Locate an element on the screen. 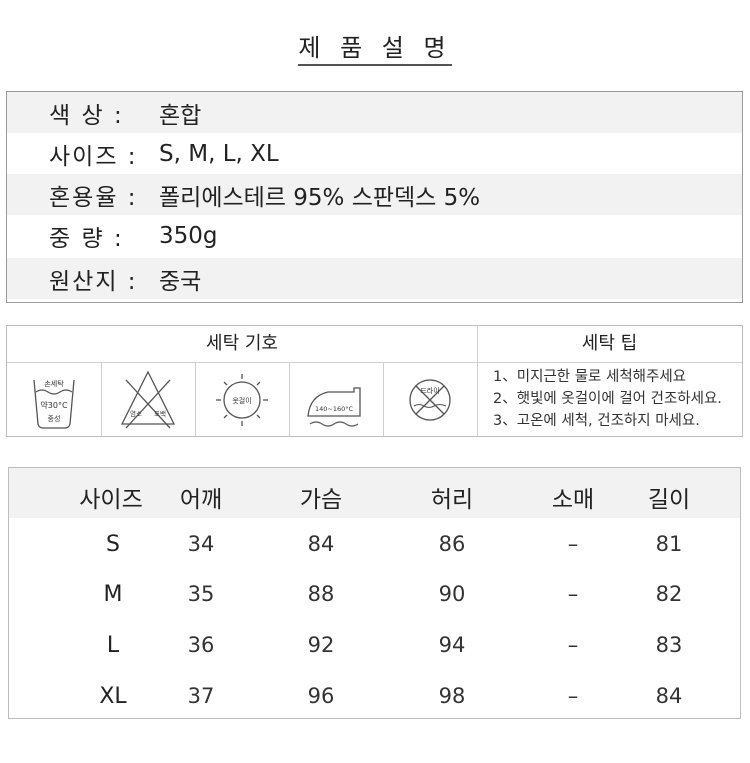 The width and height of the screenshot is (750, 763). table-row: M 35 88 90 – 82 is located at coordinates (374, 595).